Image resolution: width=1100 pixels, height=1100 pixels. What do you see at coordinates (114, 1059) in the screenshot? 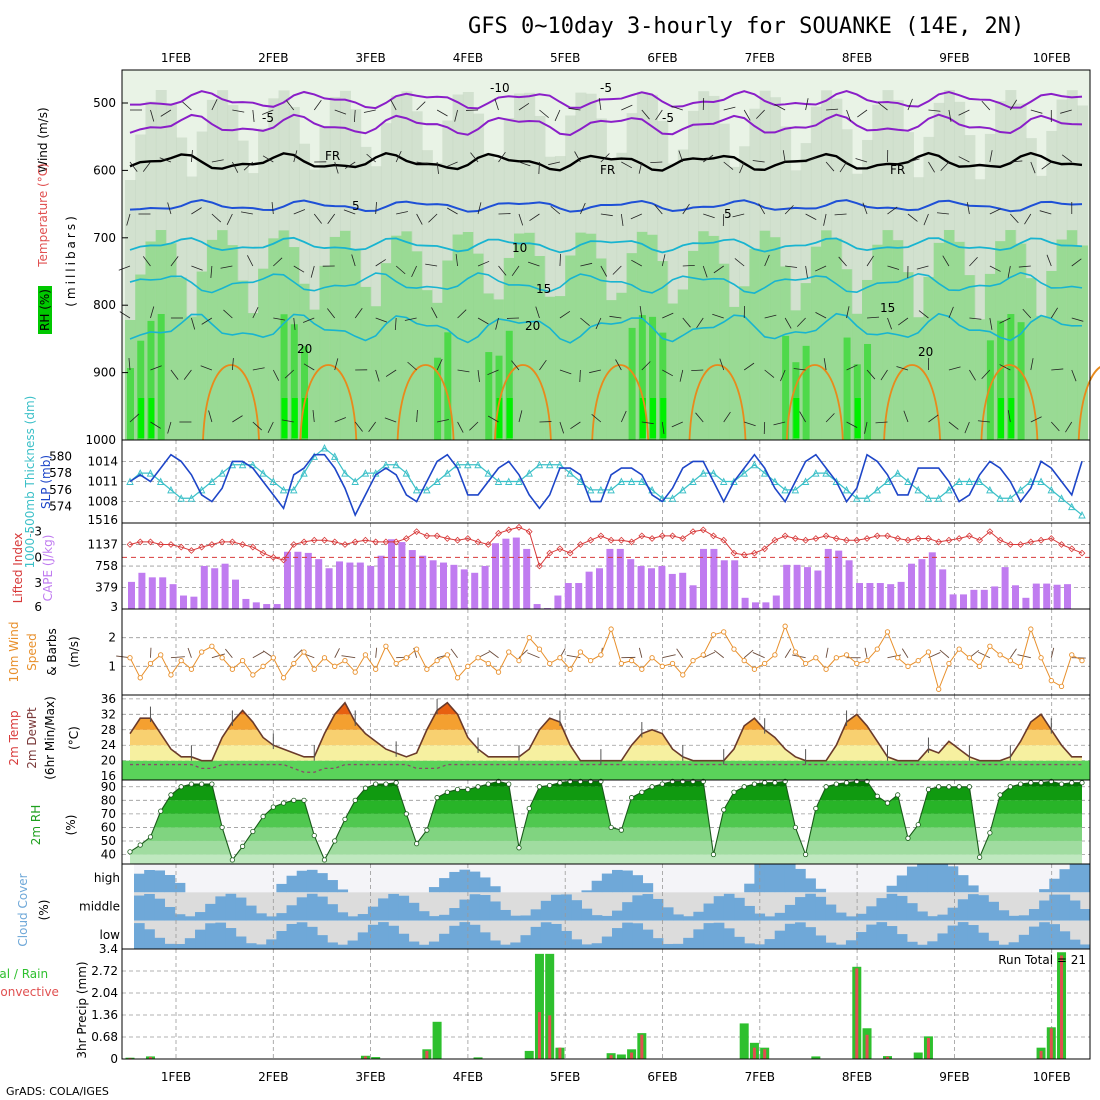
I see `y-tick-label: 0` at bounding box center [114, 1059].